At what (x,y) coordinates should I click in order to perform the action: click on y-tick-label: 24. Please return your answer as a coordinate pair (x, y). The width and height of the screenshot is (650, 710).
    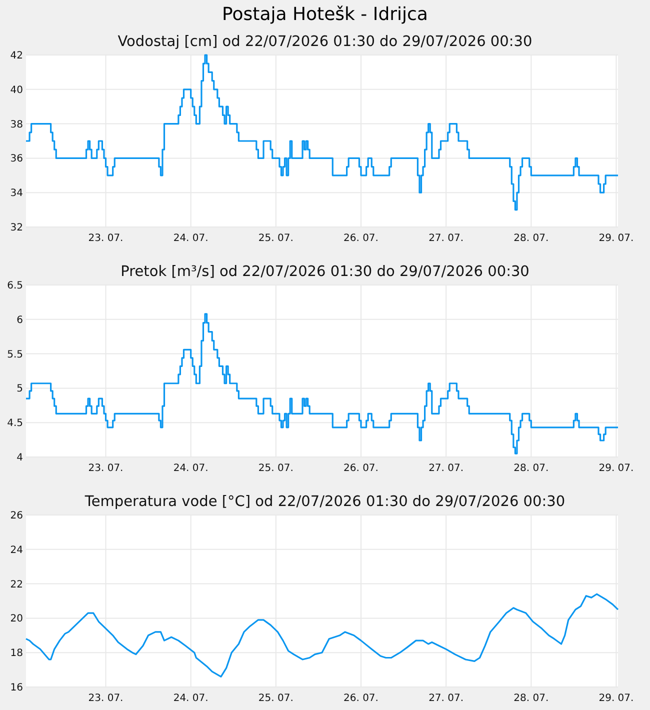
    Looking at the image, I should click on (16, 550).